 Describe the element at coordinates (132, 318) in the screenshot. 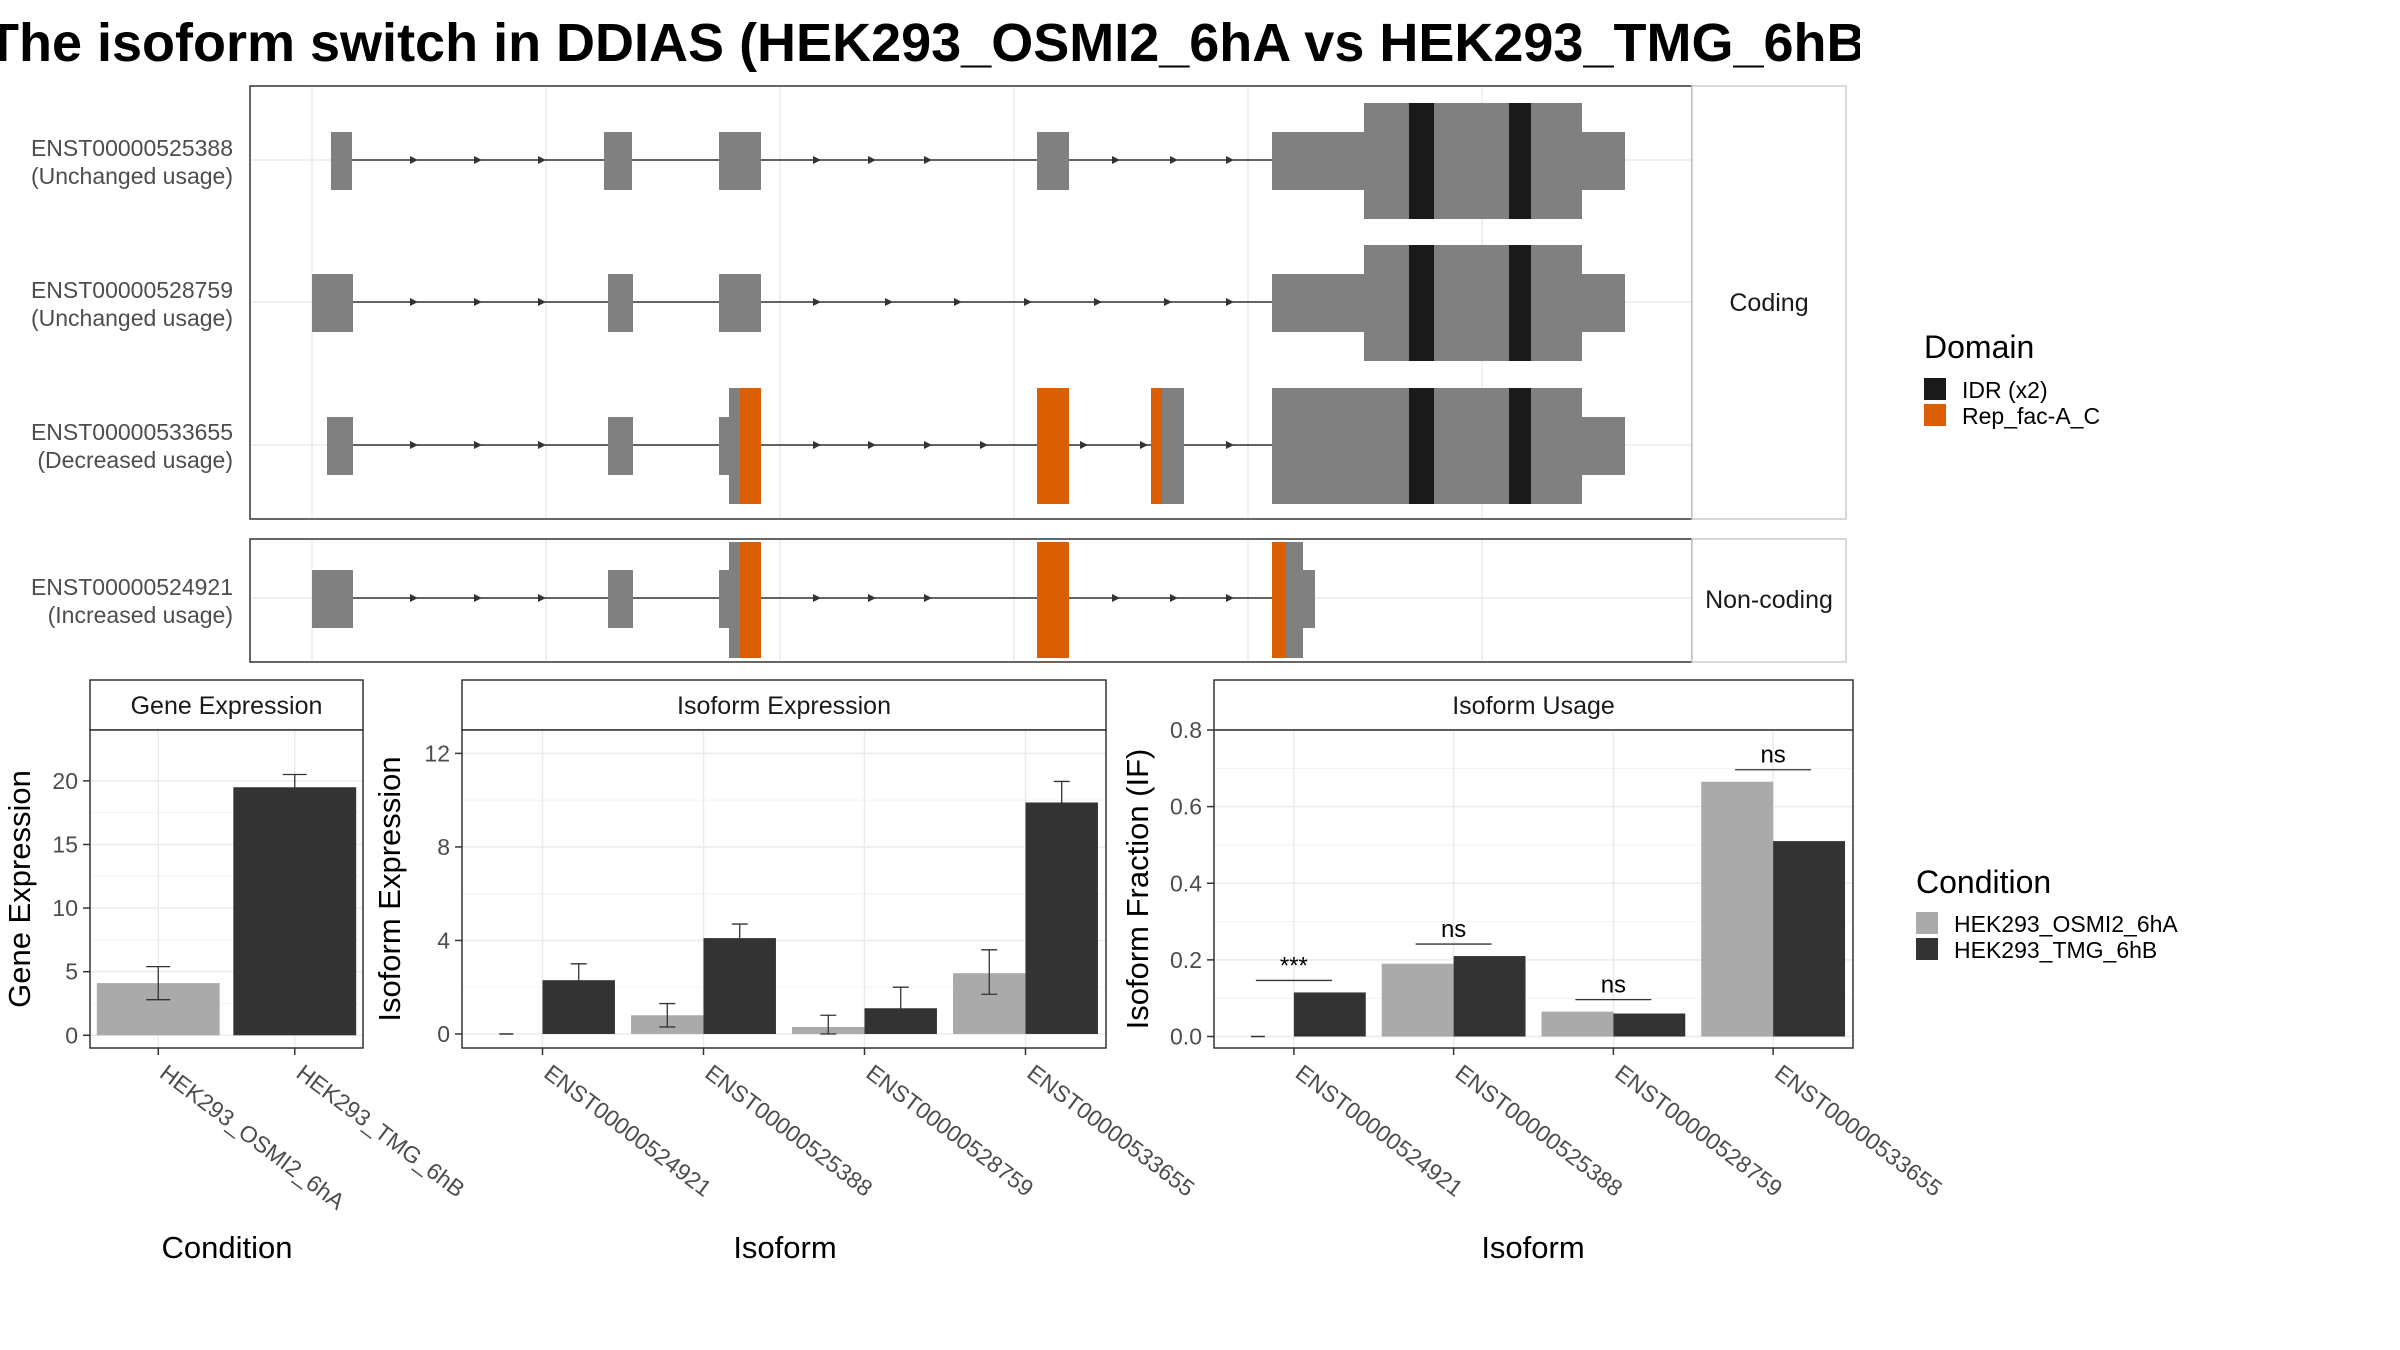

I see `transcript-label-usage: (Unchanged usage)` at that location.